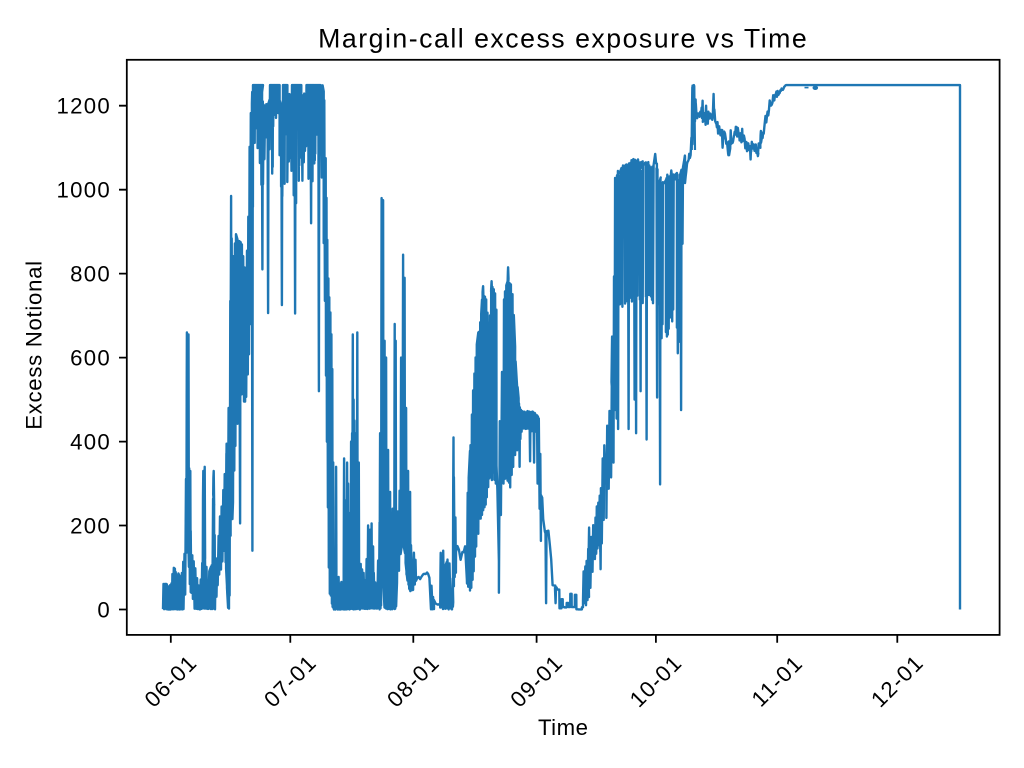  What do you see at coordinates (90, 274) in the screenshot?
I see `svg-text: 800` at bounding box center [90, 274].